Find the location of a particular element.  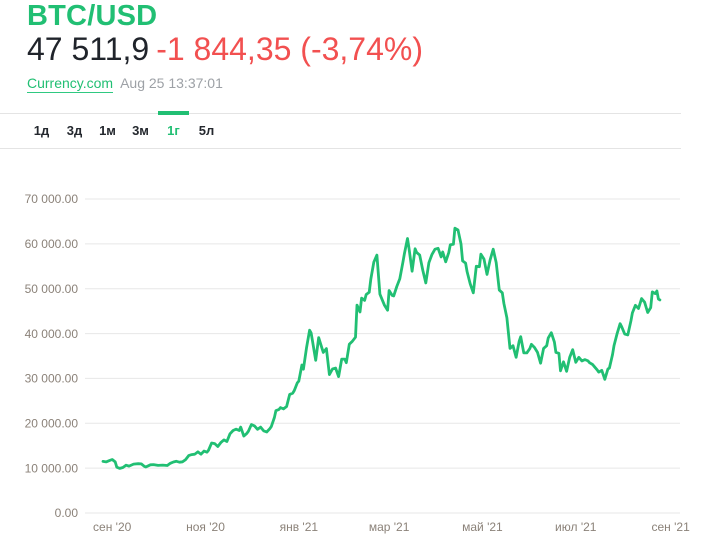

range-tabs: 1д 3д 1м 3м 1г 5л is located at coordinates (340, 130).